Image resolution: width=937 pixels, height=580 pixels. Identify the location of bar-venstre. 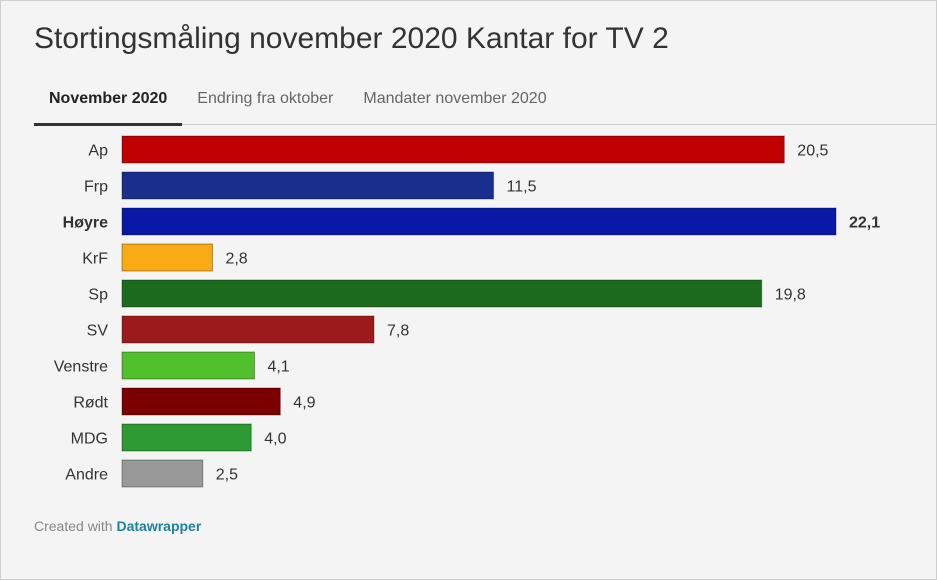
(188, 365).